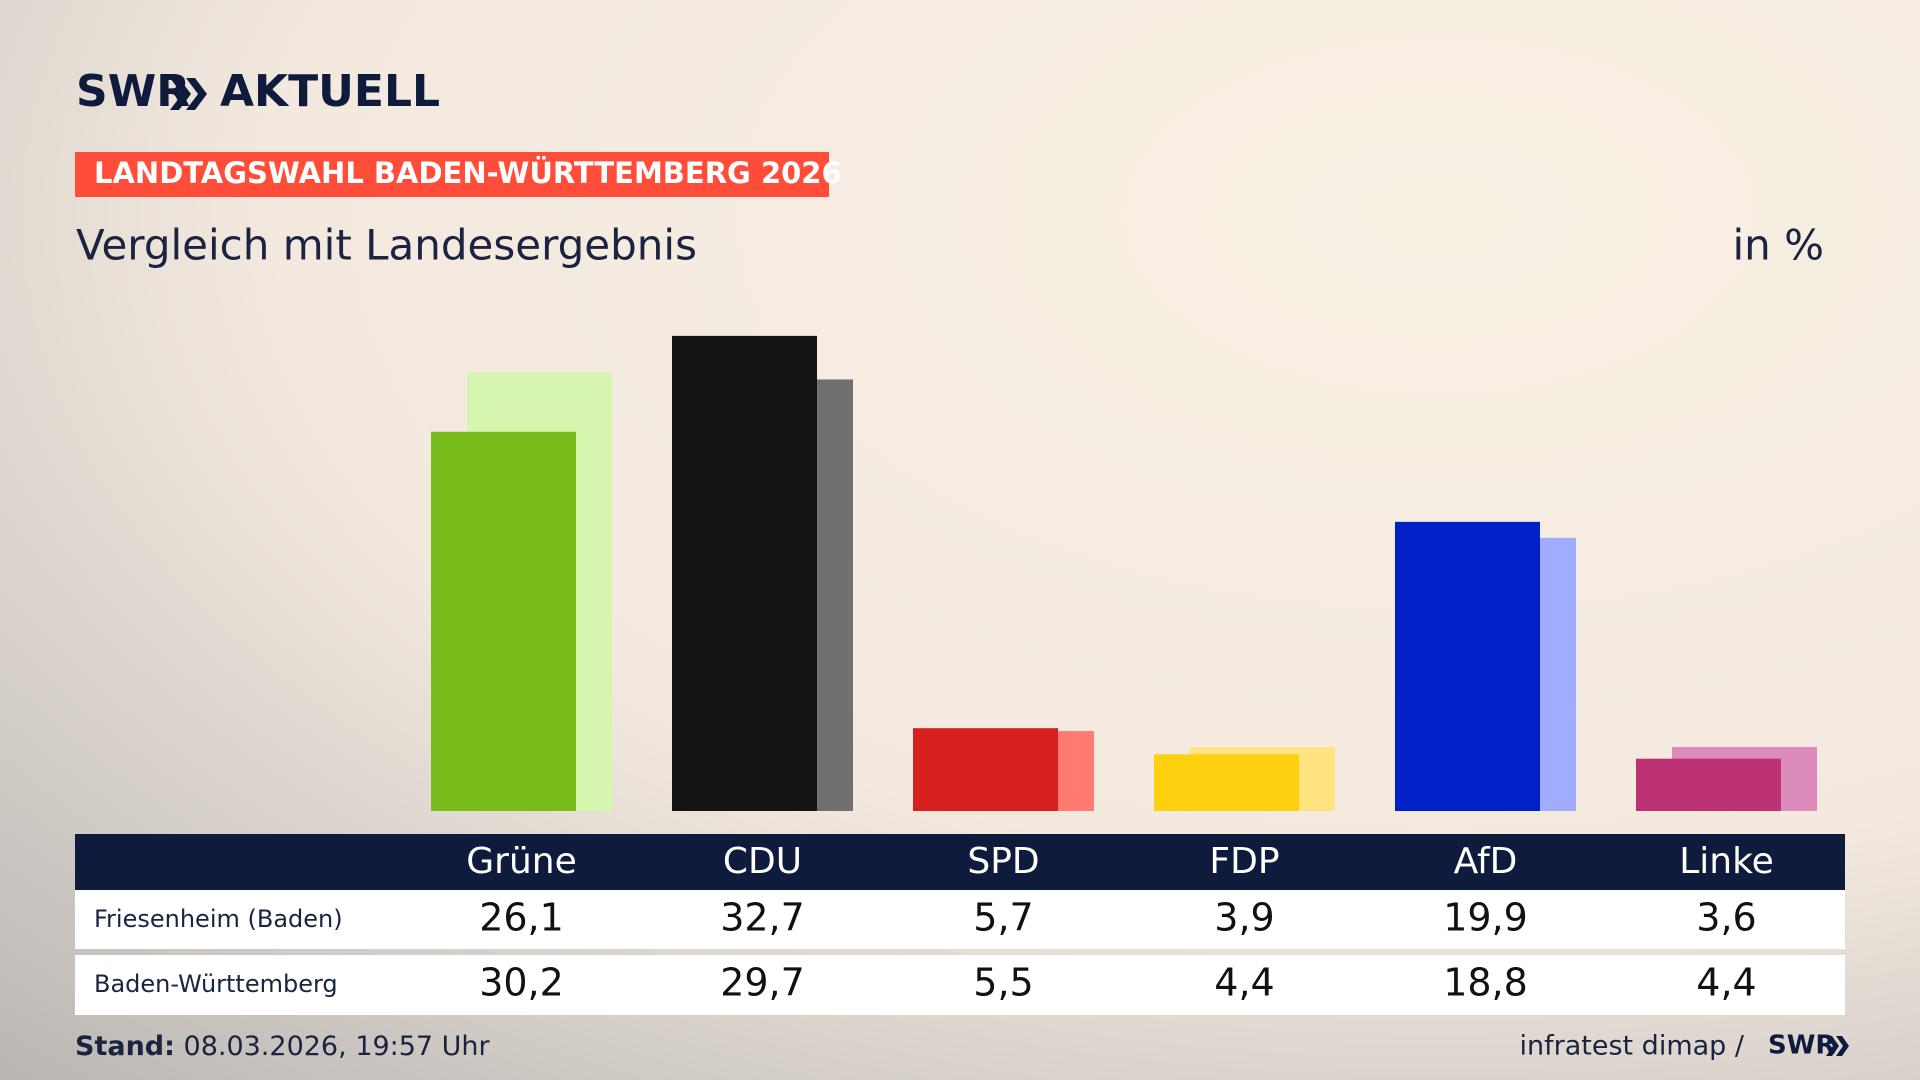 This screenshot has height=1080, width=1920. Describe the element at coordinates (762, 983) in the screenshot. I see `value-label: 29,7` at that location.